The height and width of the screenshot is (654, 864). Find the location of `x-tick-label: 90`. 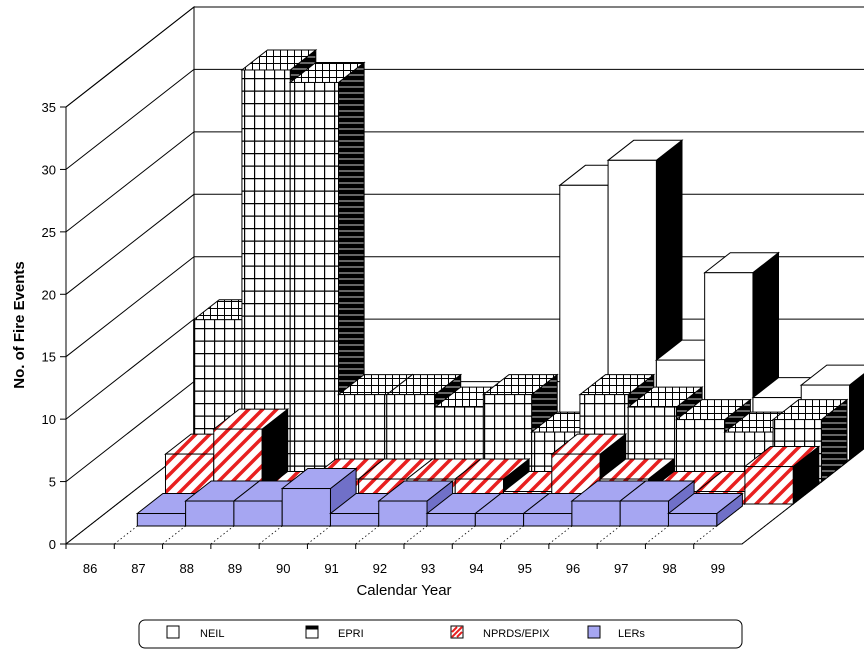

x-tick-label: 90 is located at coordinates (283, 568).